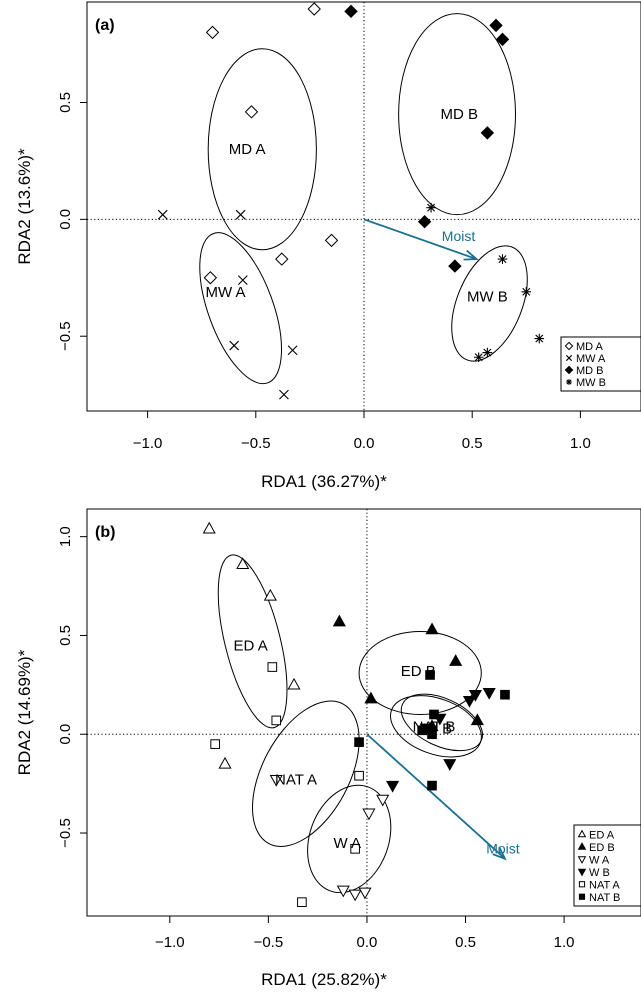 This screenshot has height=997, width=641. Describe the element at coordinates (438, 728) in the screenshot. I see `group-label-w-b: W B` at that location.